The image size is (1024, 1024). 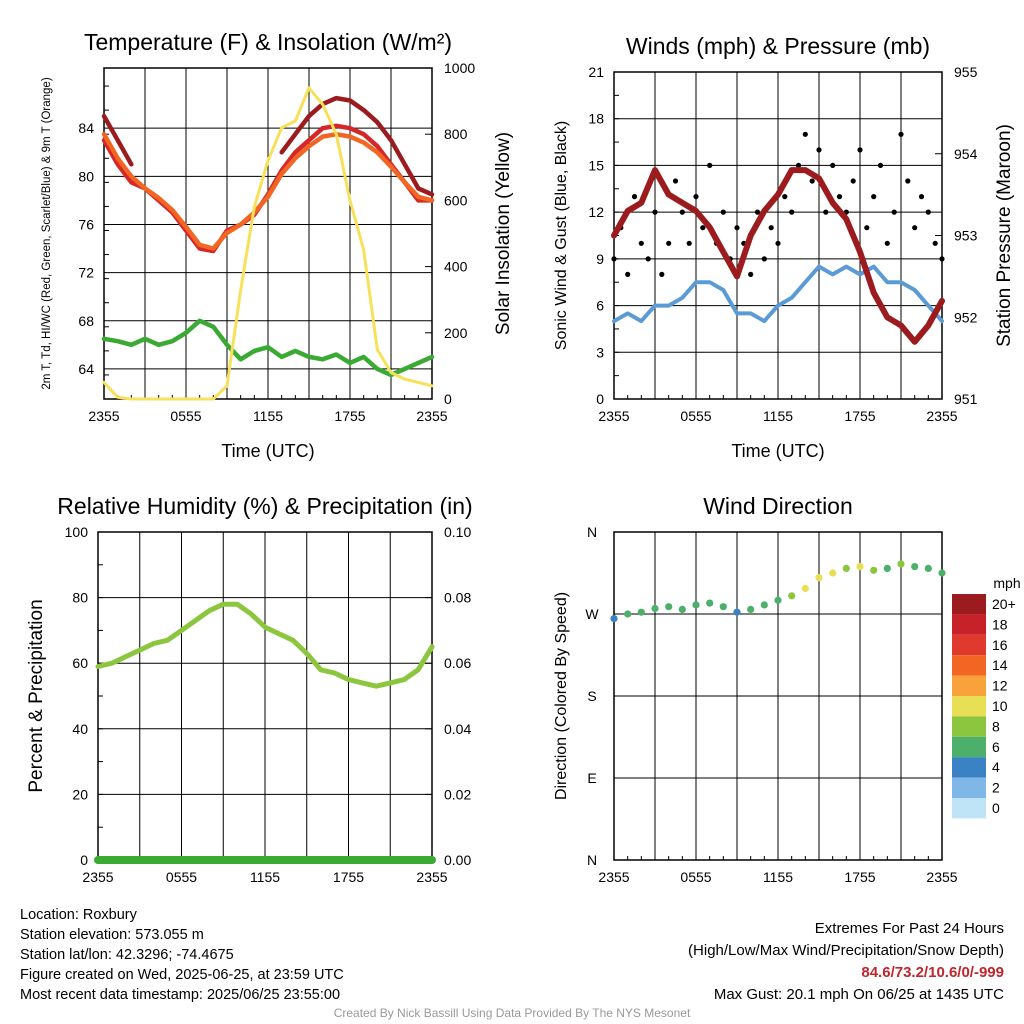 What do you see at coordinates (78, 915) in the screenshot?
I see `location-text: Location: Roxbury` at bounding box center [78, 915].